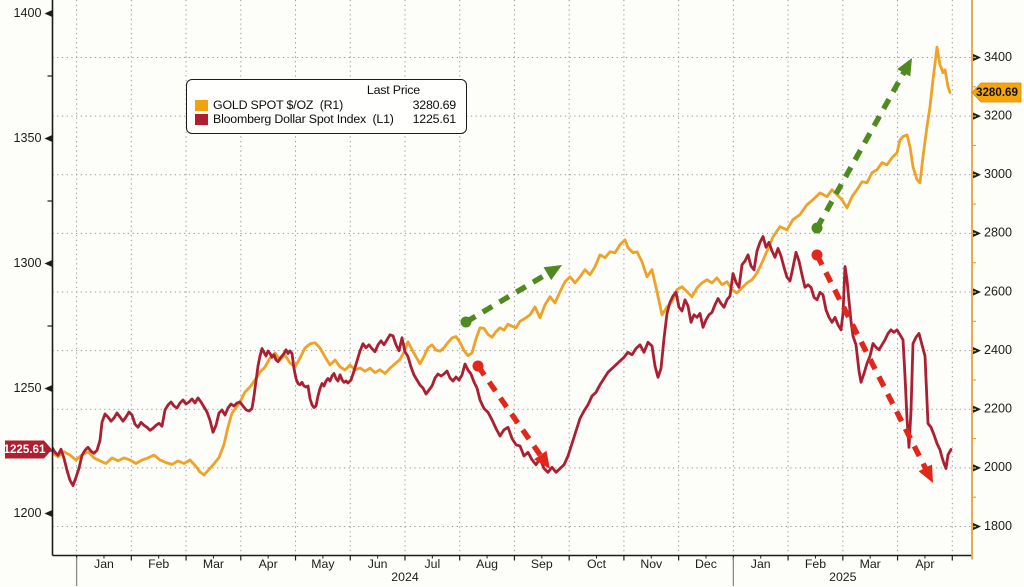 The image size is (1024, 587). I want to click on dollar-series-label: Bloomberg Dollar Spot Index (L1), so click(303, 119).